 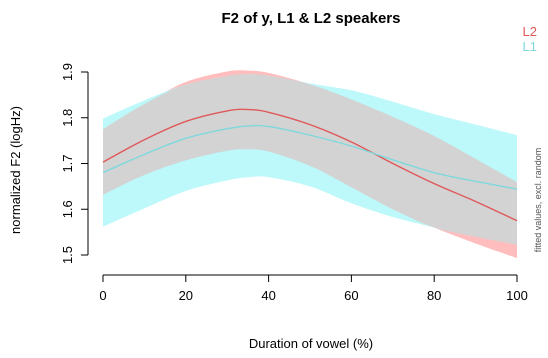 What do you see at coordinates (67, 118) in the screenshot?
I see `y-tick-label: 1.8` at bounding box center [67, 118].